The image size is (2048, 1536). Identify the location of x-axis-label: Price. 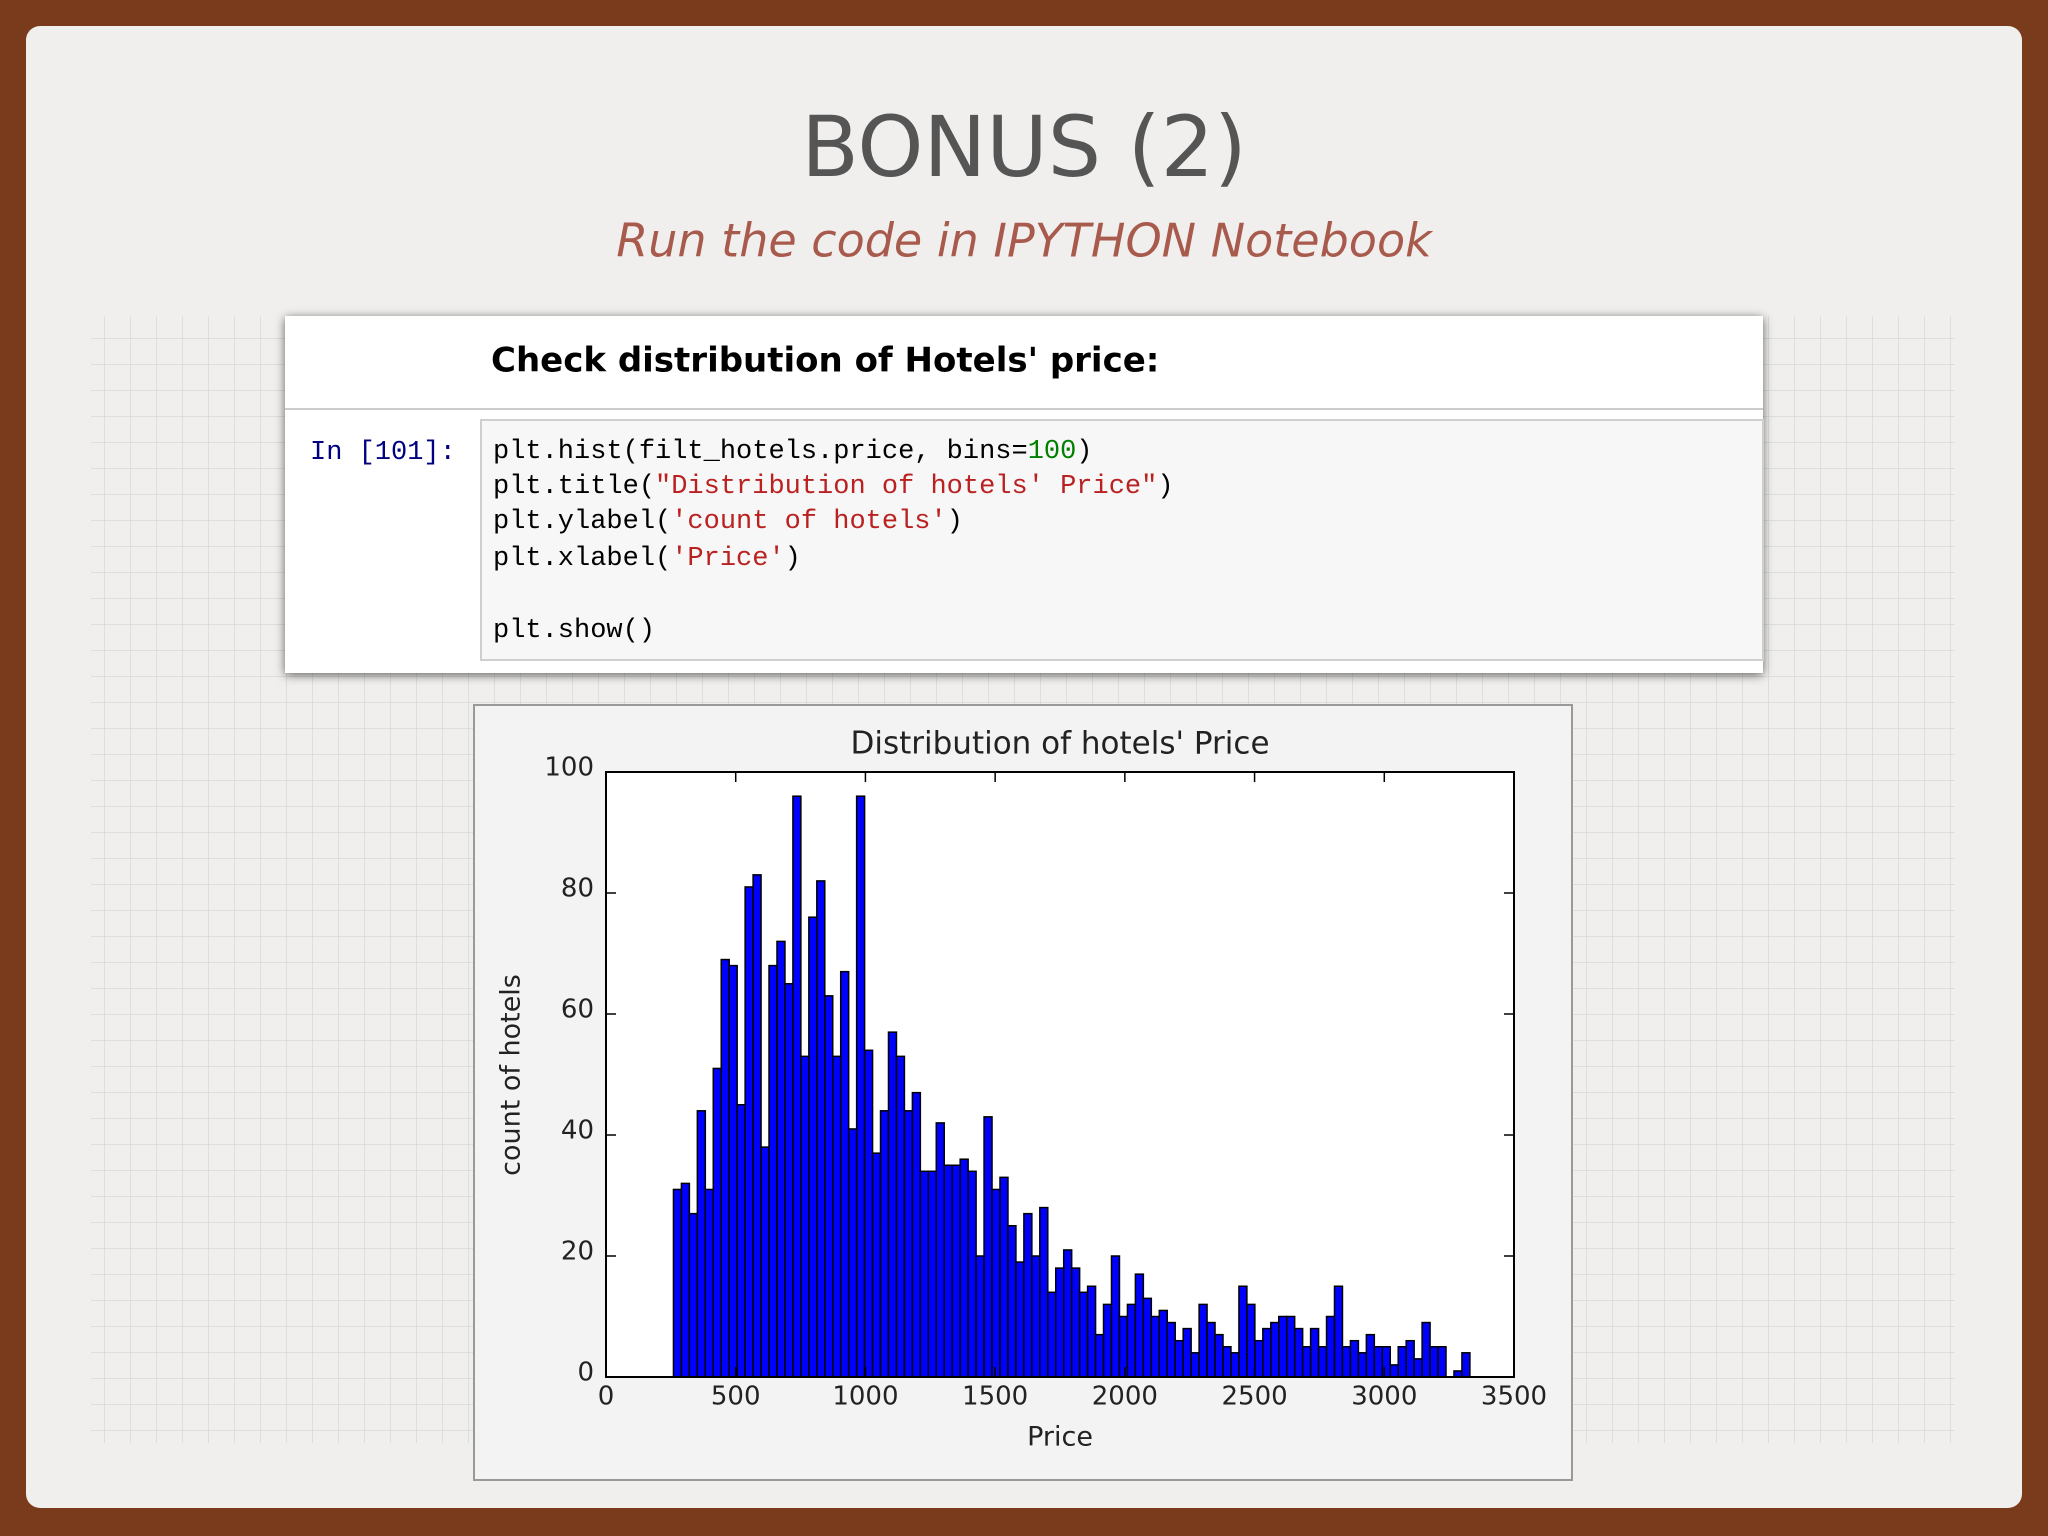
(1060, 1437).